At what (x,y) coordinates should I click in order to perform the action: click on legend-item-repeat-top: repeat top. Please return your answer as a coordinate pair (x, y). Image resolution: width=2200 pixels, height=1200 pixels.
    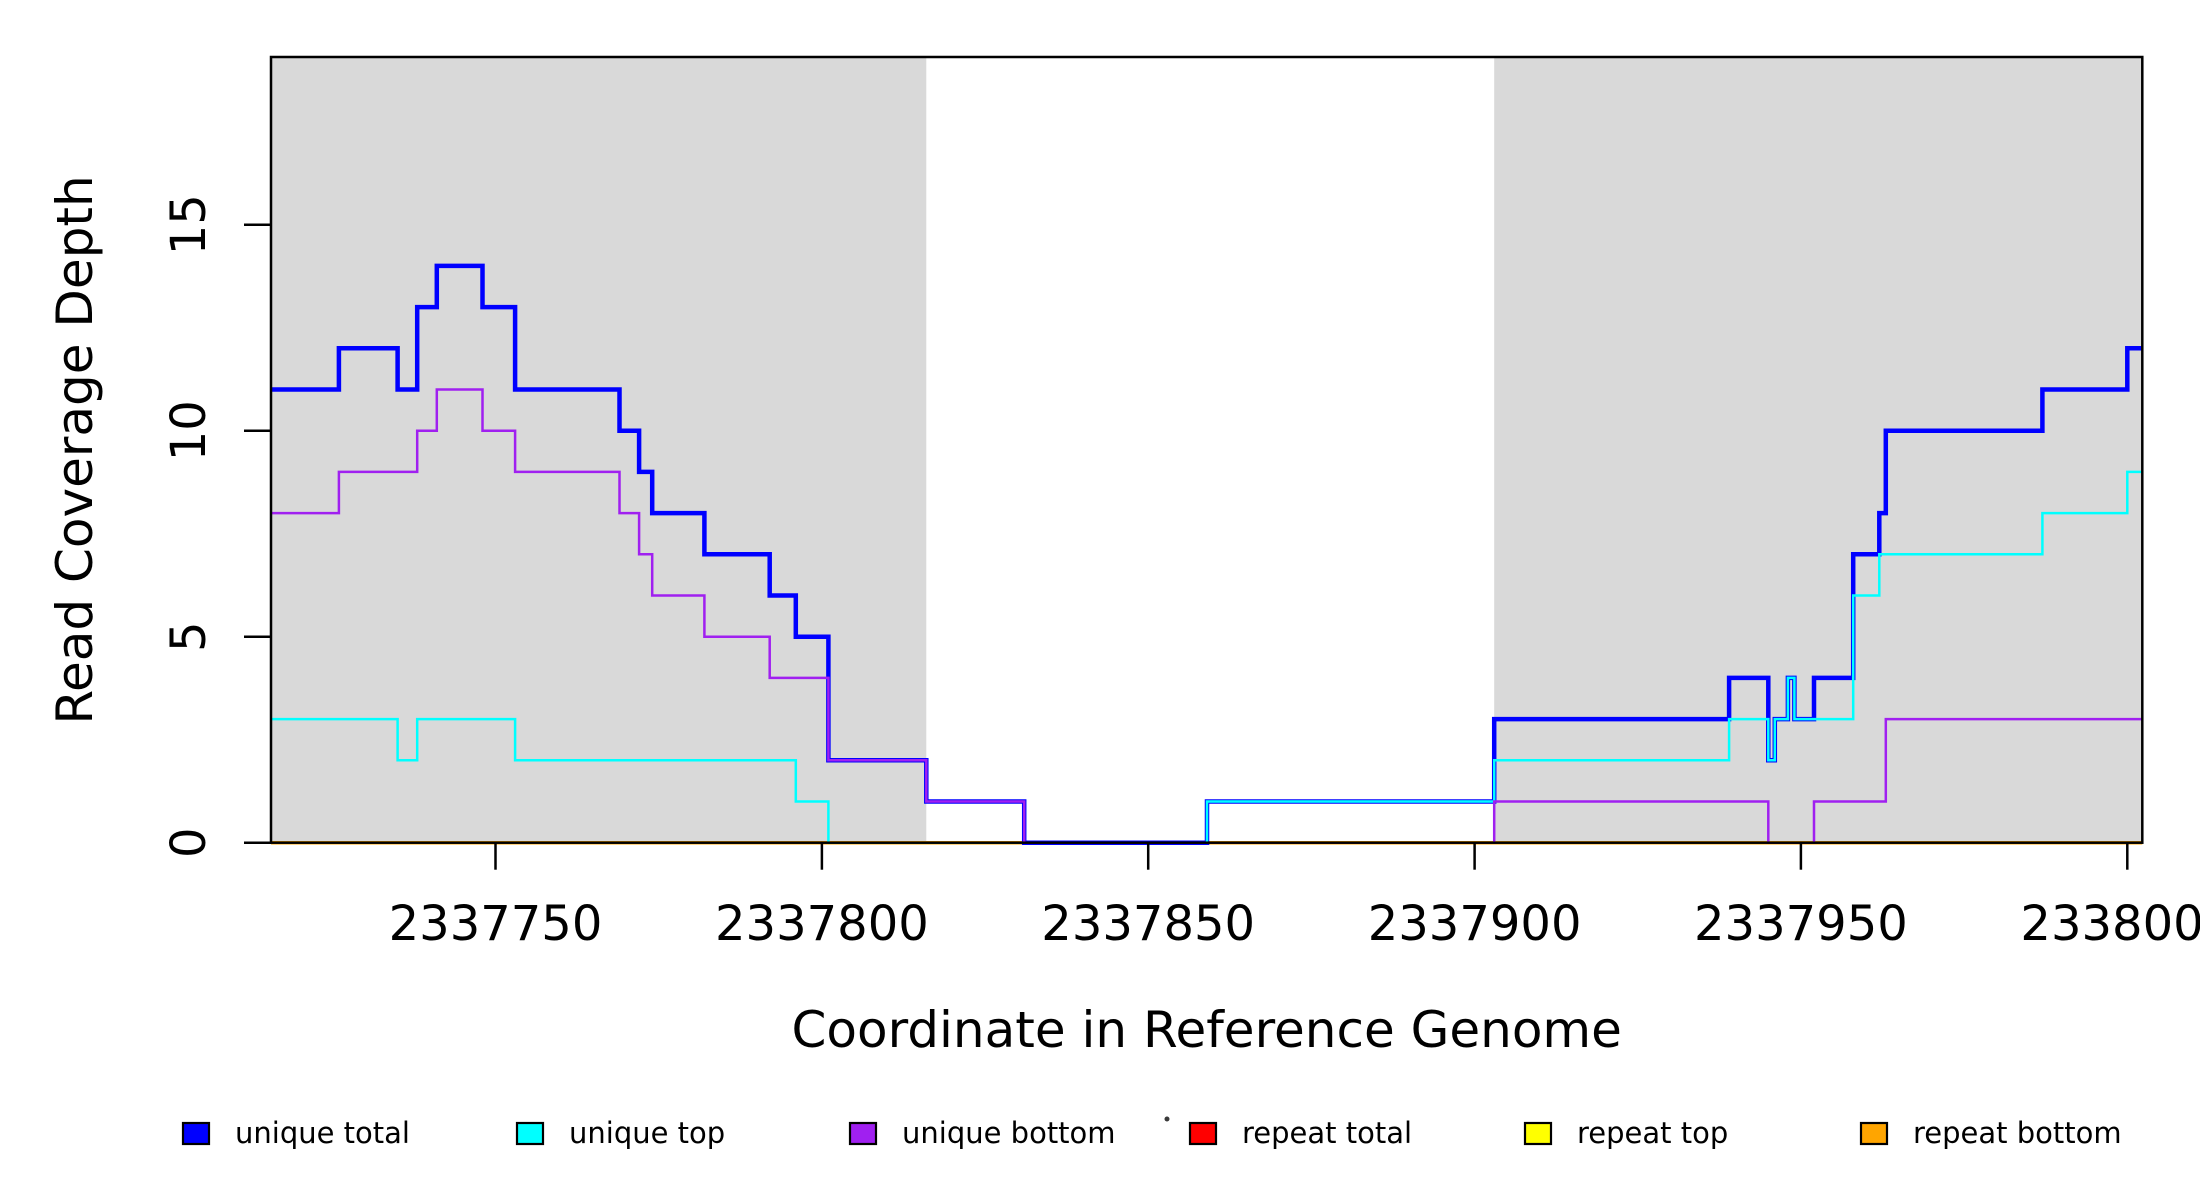
    Looking at the image, I should click on (1625, 1133).